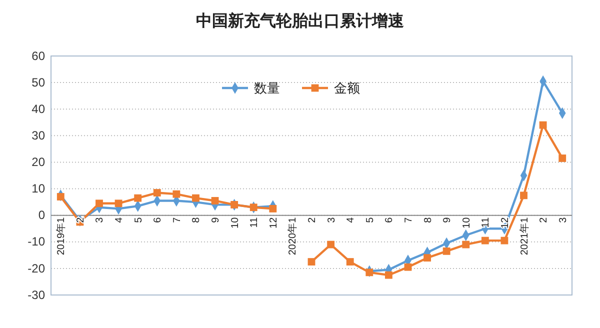 The image size is (600, 328). What do you see at coordinates (39, 109) in the screenshot?
I see `y-tick-label: 40` at bounding box center [39, 109].